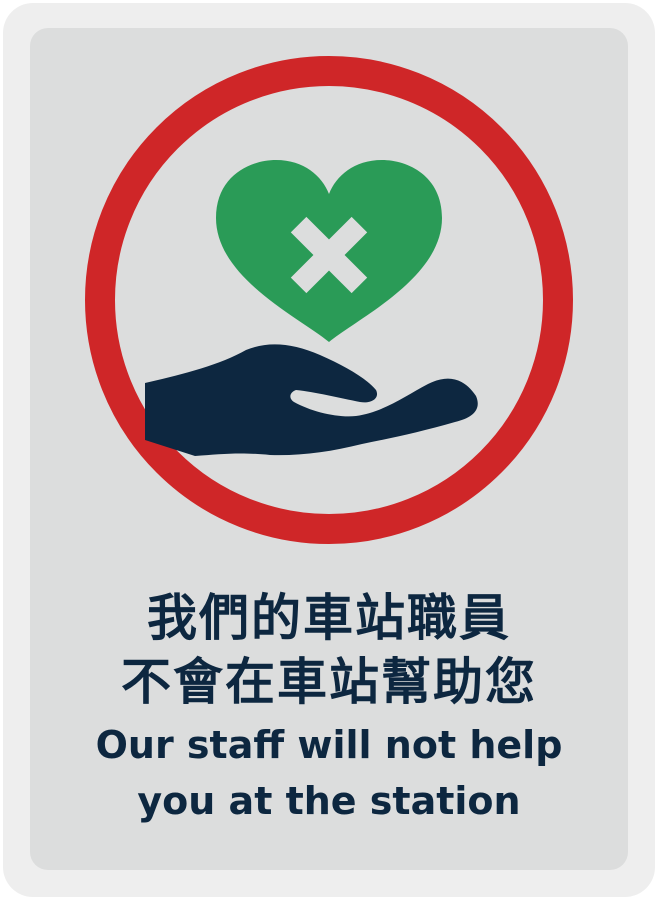 Image resolution: width=658 pixels, height=900 pixels. Describe the element at coordinates (329, 681) in the screenshot. I see `notice-text-chinese-line-2: 不會在車站幫助您` at that location.